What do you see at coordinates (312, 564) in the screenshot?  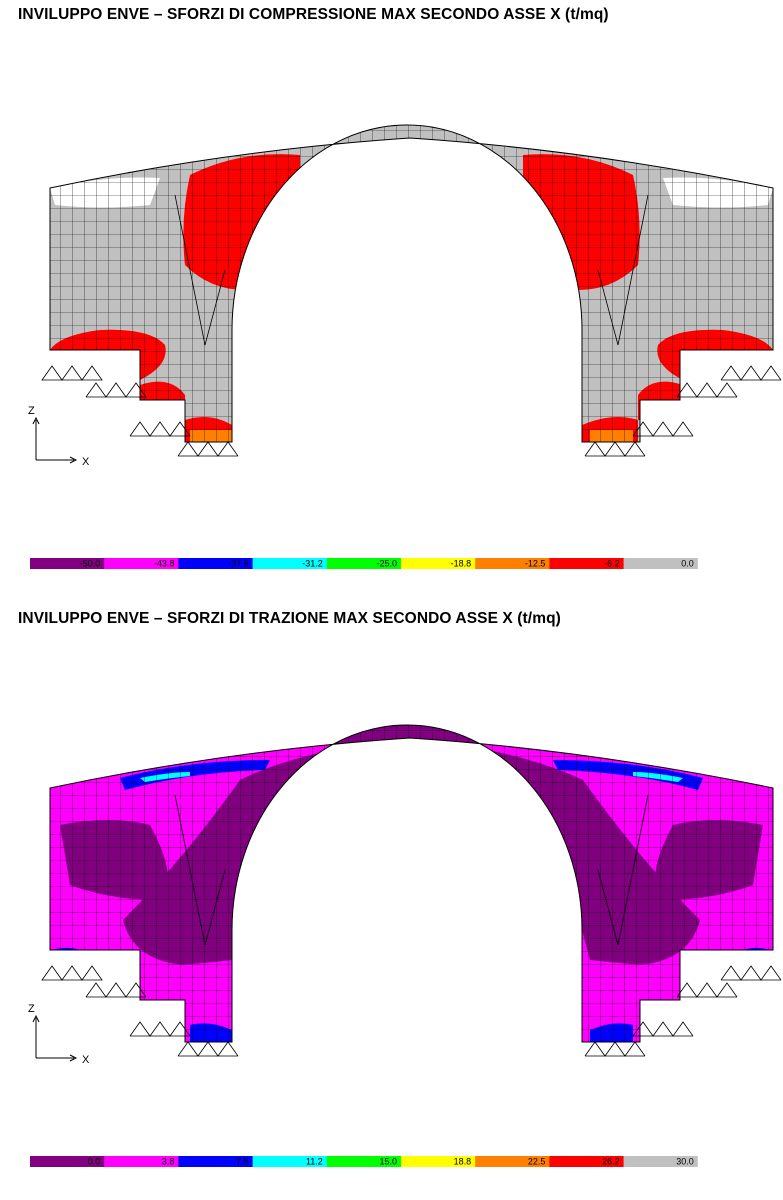 I see `colorbar-tick-label: -31.2` at bounding box center [312, 564].